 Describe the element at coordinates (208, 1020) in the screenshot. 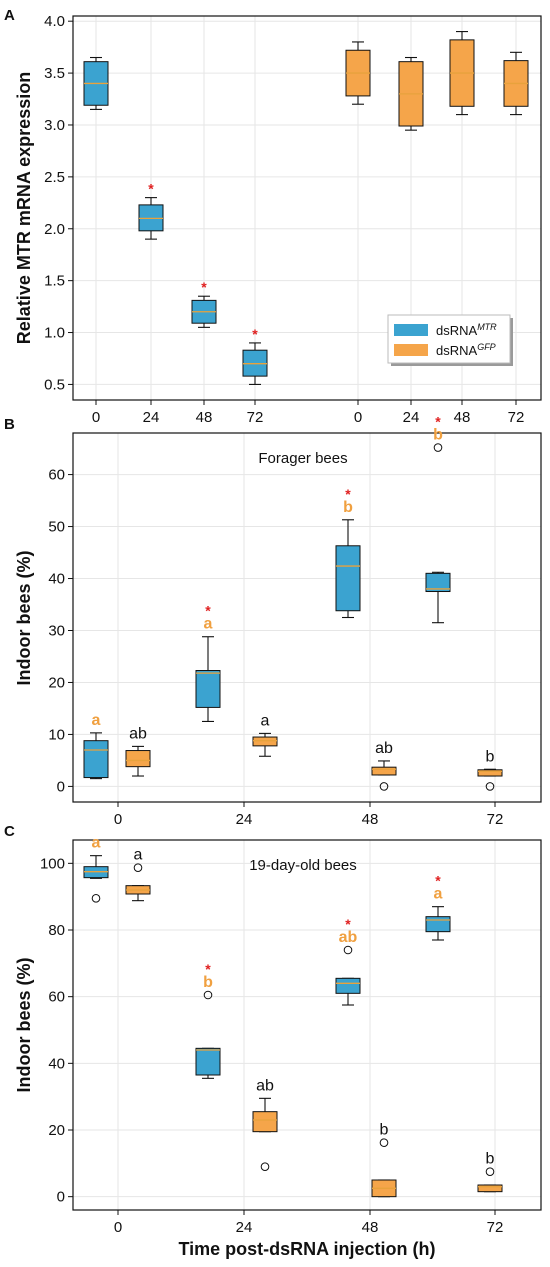

I see `box-plot-mtr-24h: b*` at that location.